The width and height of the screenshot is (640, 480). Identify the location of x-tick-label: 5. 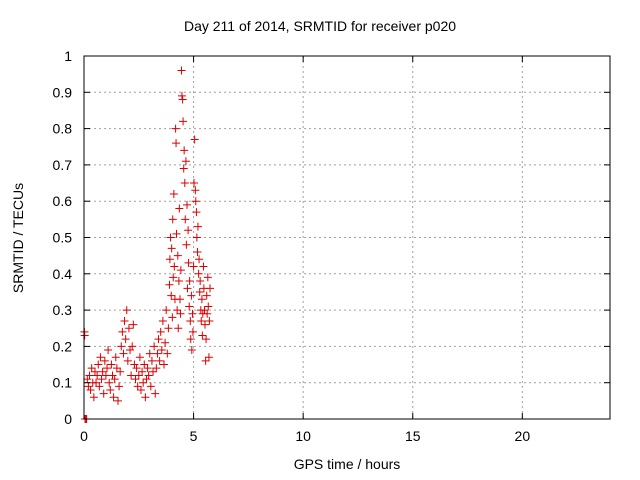
(194, 436).